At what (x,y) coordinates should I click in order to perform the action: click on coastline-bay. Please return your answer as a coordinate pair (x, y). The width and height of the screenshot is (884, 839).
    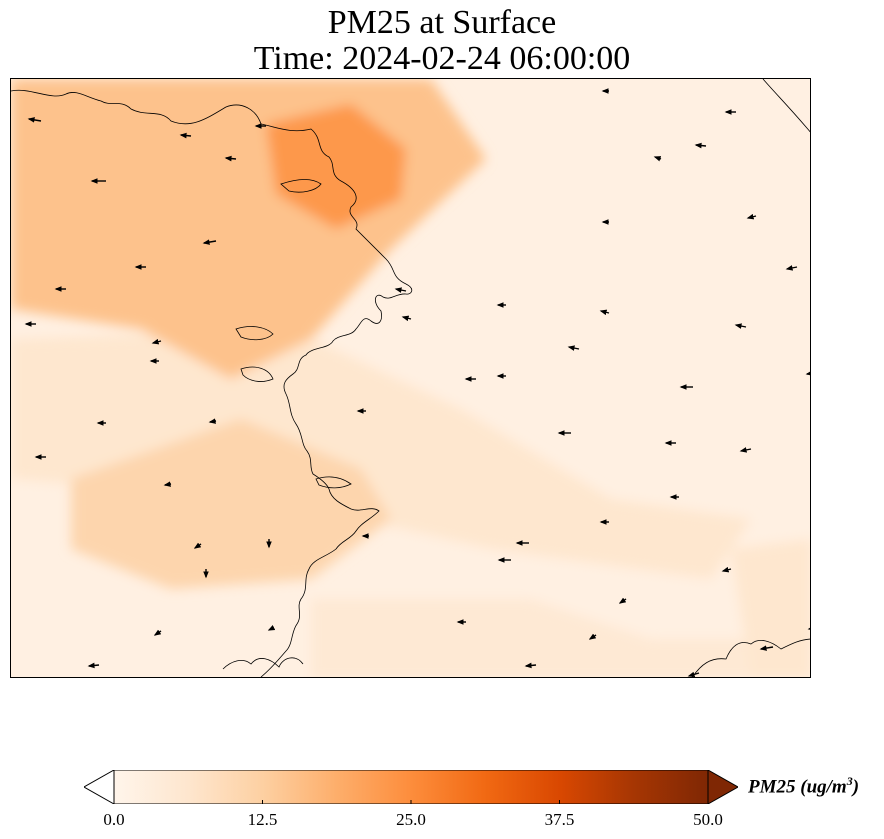
    Looking at the image, I should click on (333, 482).